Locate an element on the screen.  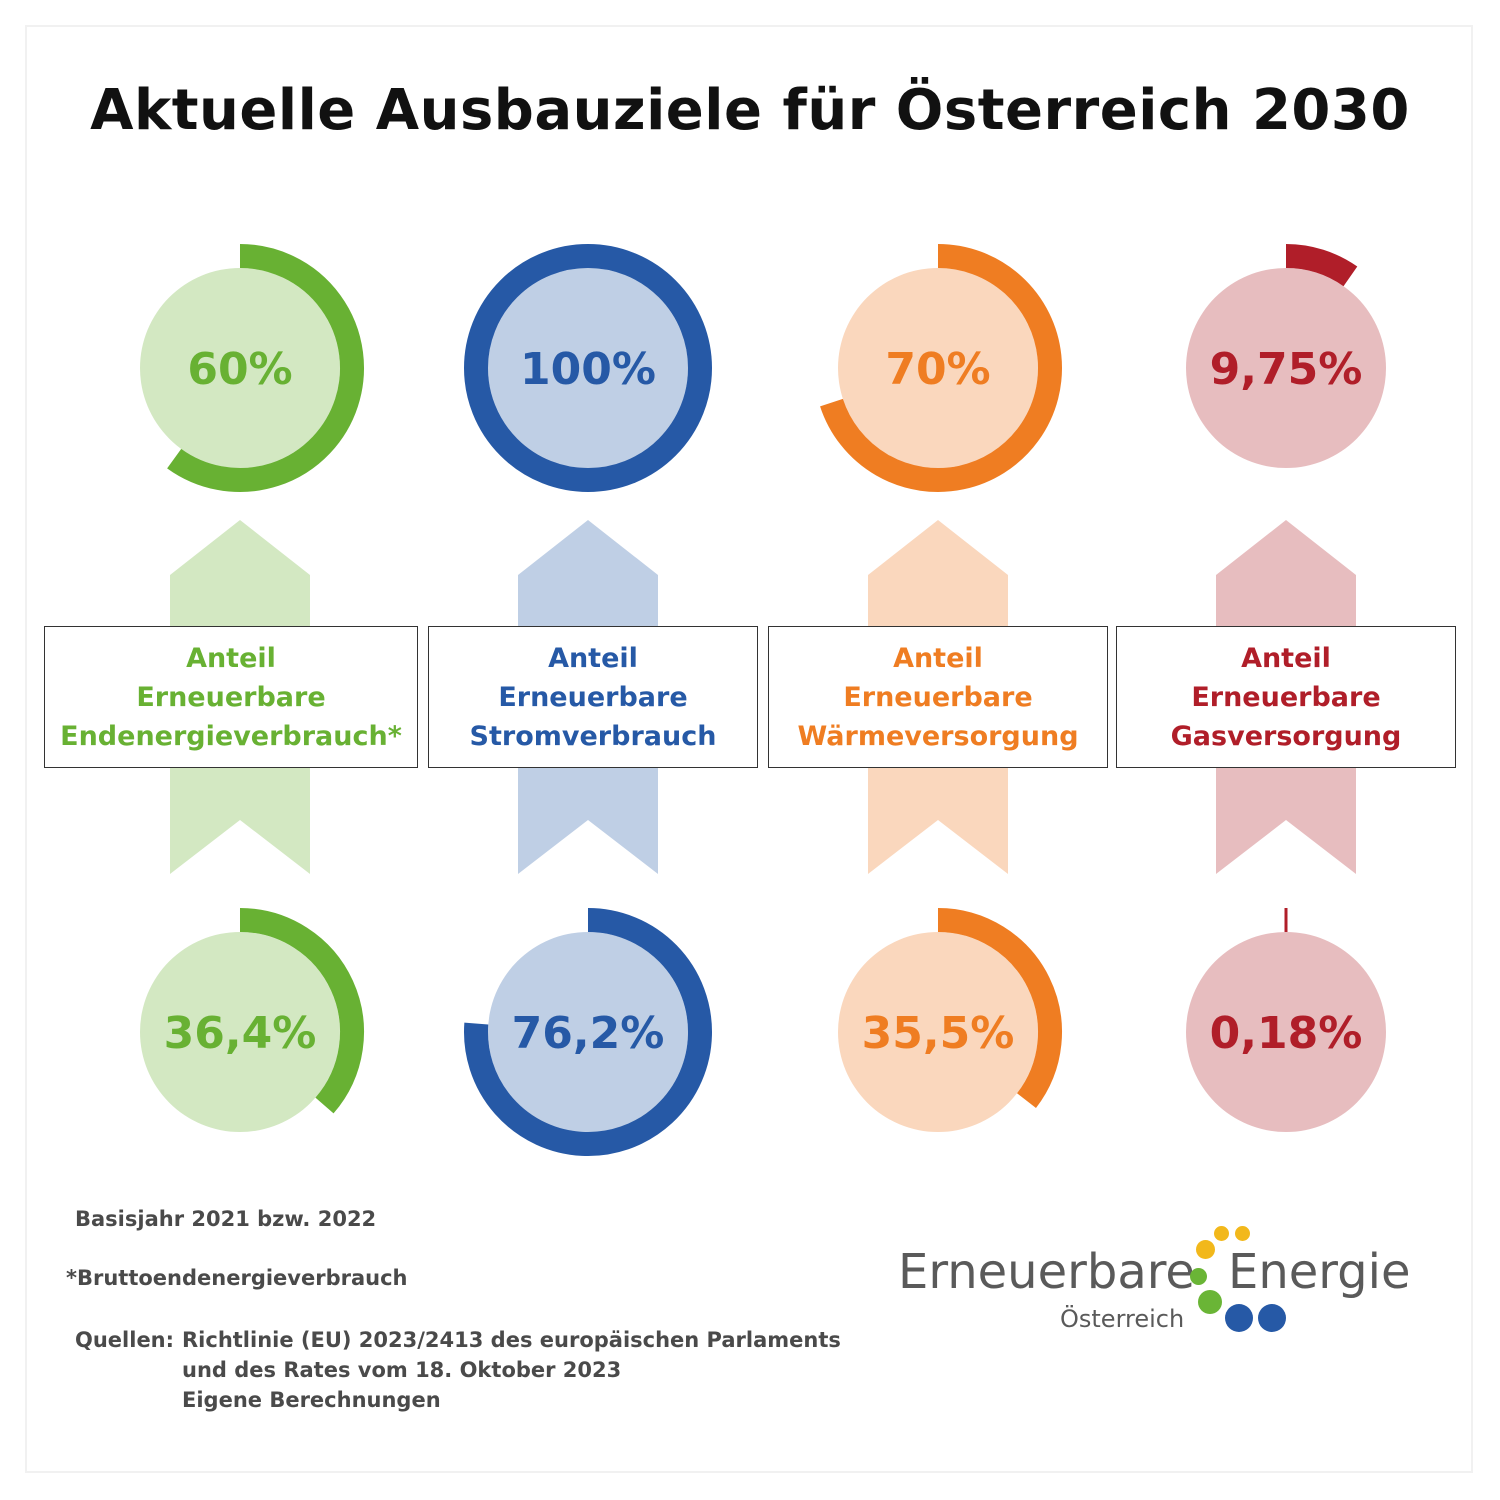
category-label-box: Anteil Erneuerbare Endenergieverbrauch* is located at coordinates (231, 697).